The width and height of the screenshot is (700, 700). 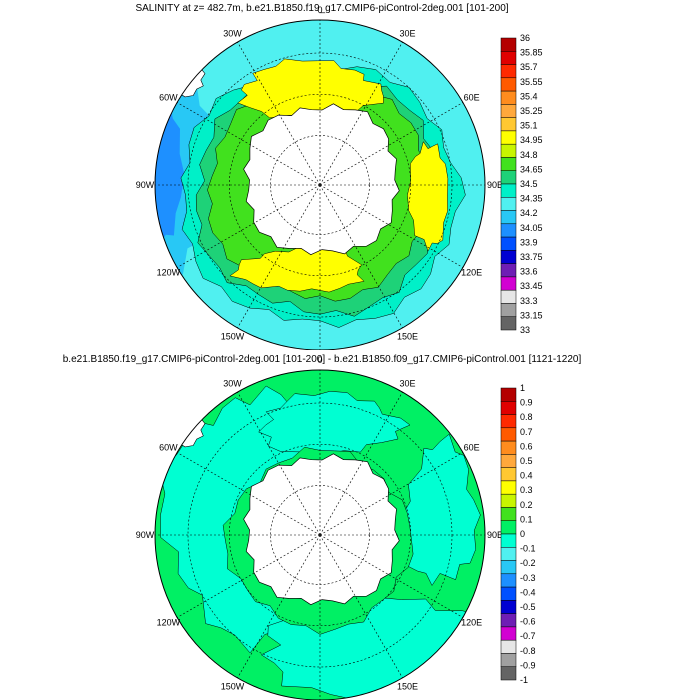 I want to click on colorbar-label: 35.55, so click(x=531, y=82).